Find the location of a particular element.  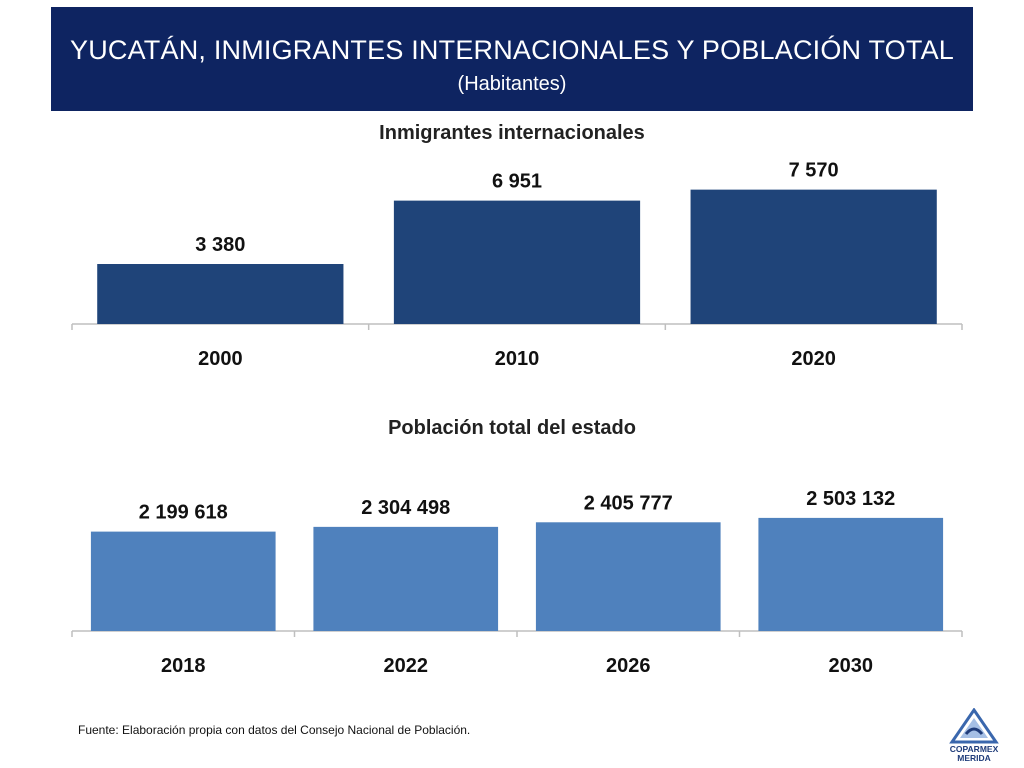

x-tick-label-2026: 2026 is located at coordinates (628, 666).